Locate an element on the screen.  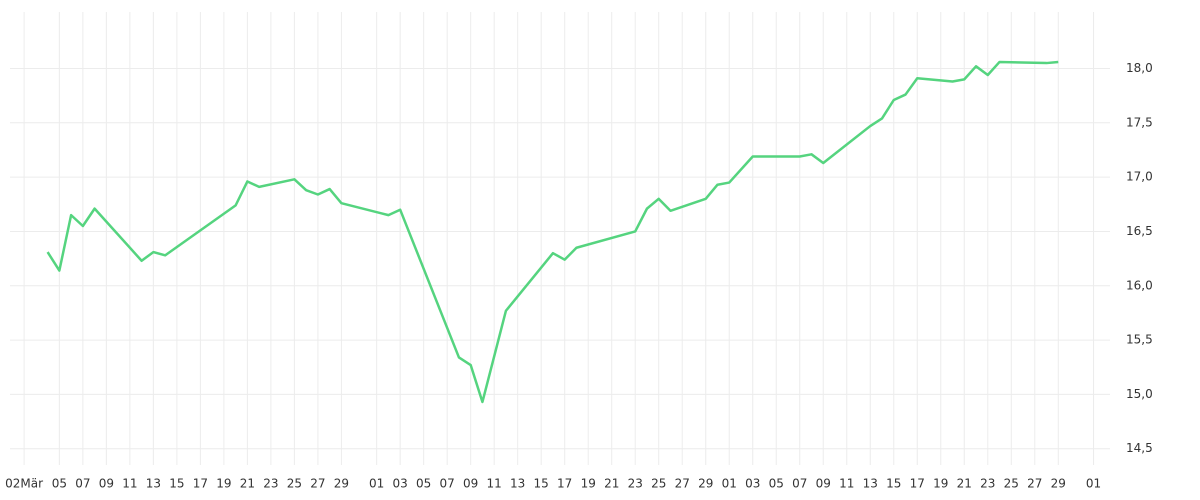
y-tick-label: 16,5 is located at coordinates (1139, 231).